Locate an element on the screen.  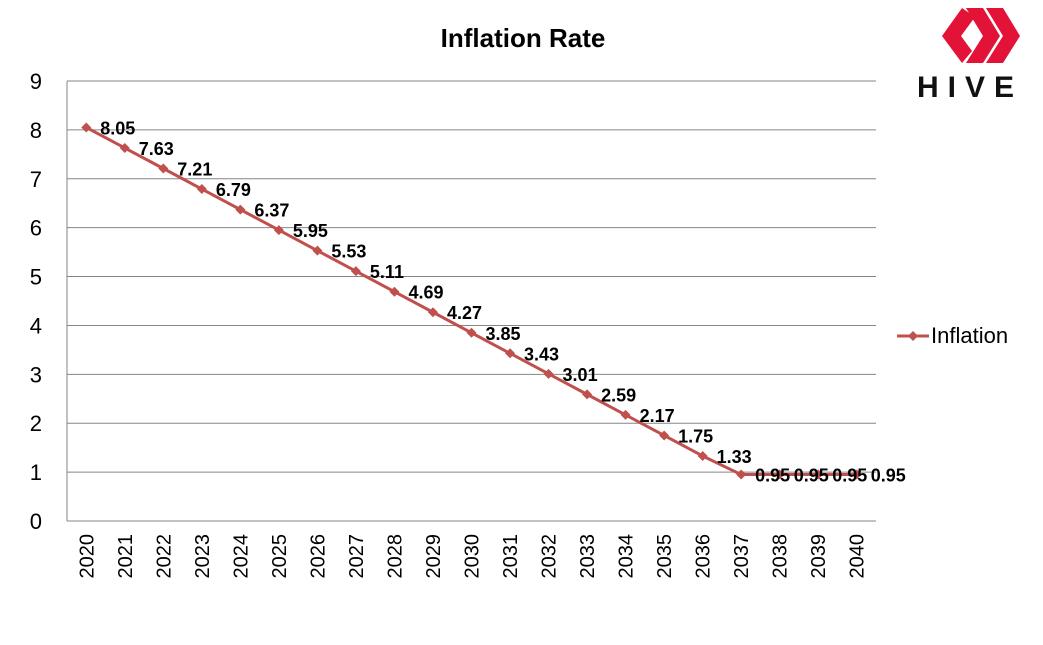
y-tick-label: 9 is located at coordinates (36, 81).